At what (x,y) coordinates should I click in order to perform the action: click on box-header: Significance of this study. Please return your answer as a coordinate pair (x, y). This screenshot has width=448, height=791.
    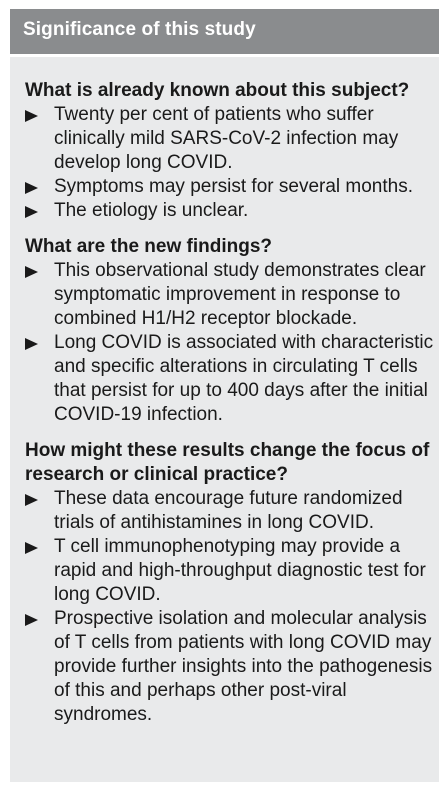
    Looking at the image, I should click on (224, 33).